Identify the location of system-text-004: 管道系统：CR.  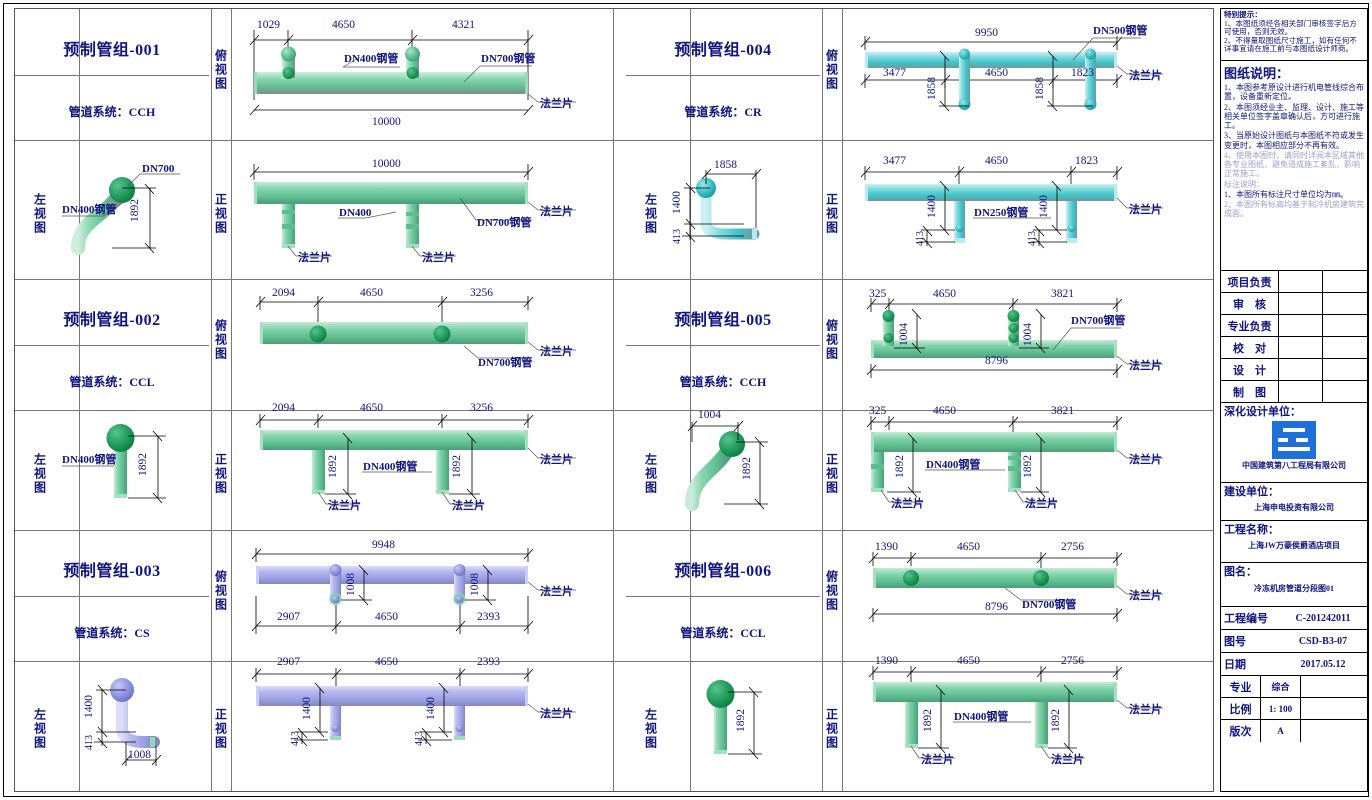
(723, 111).